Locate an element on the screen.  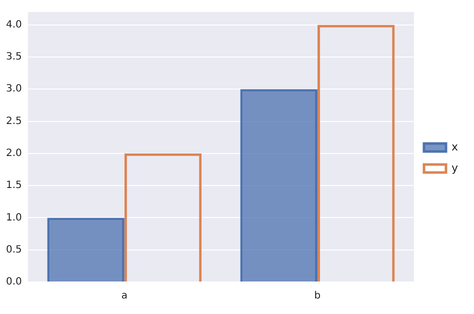
y-tick-label: 4.0 is located at coordinates (14, 24).